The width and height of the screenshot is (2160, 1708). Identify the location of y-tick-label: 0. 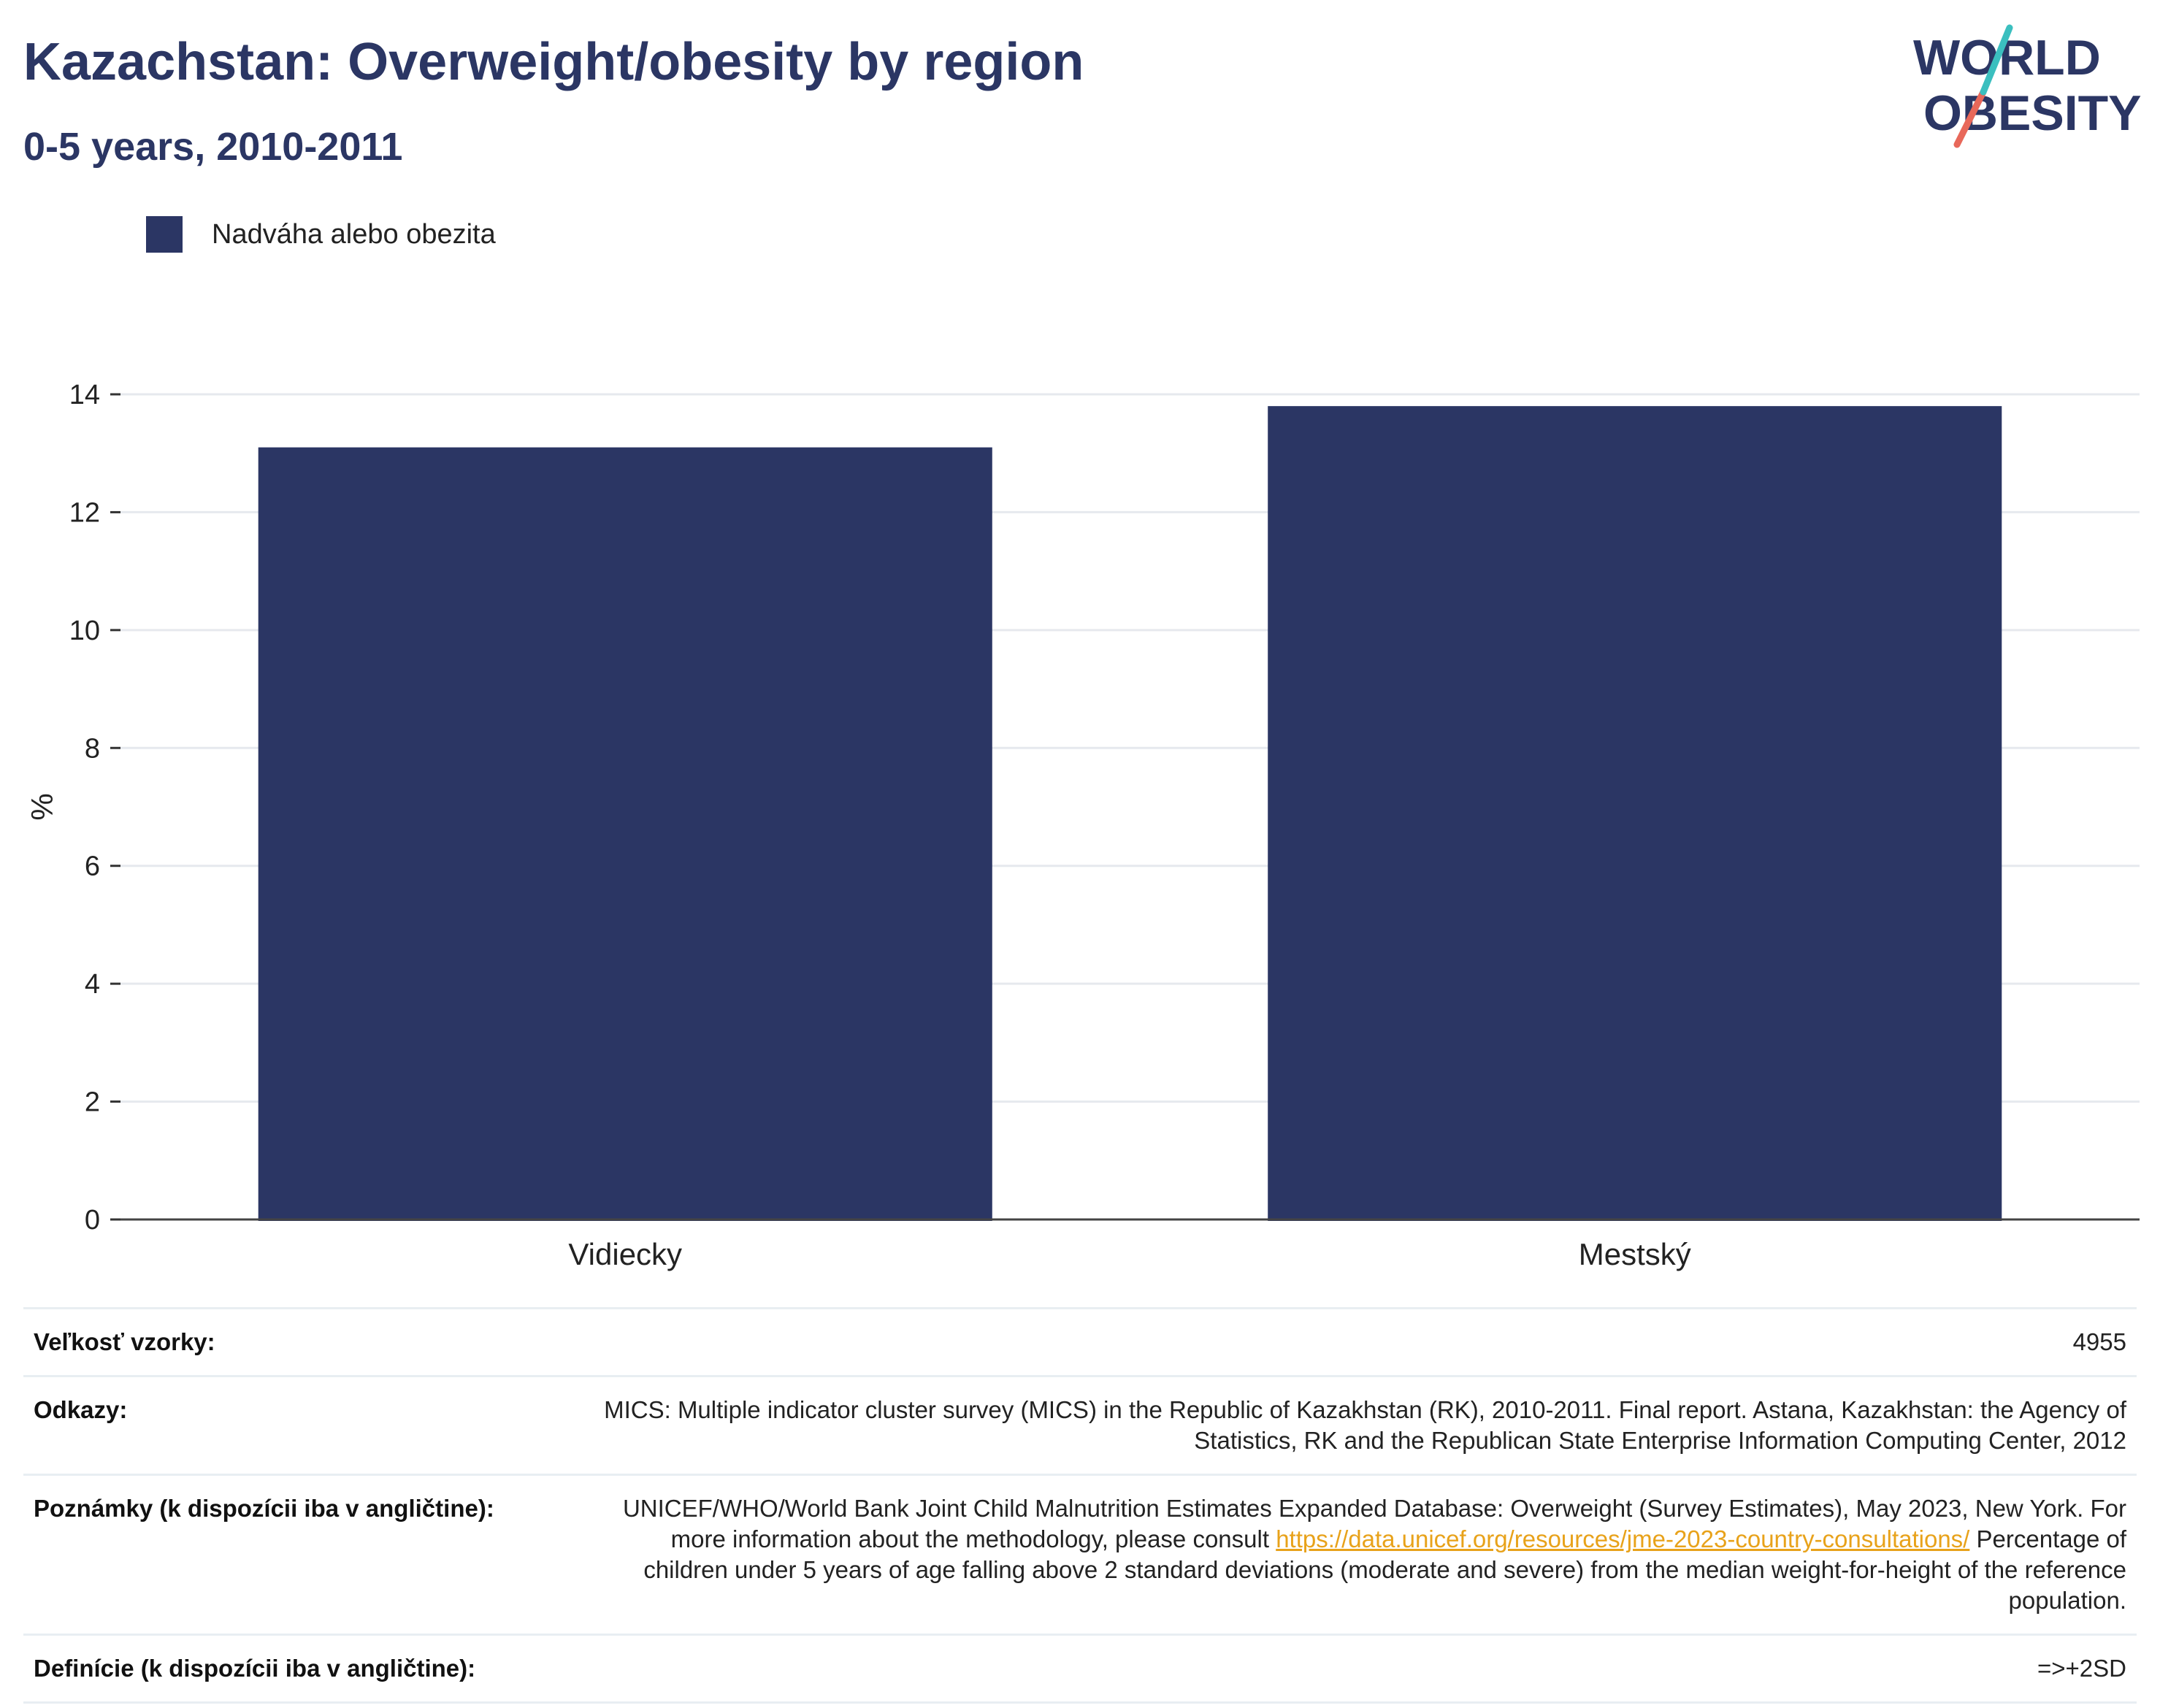
(92, 1220).